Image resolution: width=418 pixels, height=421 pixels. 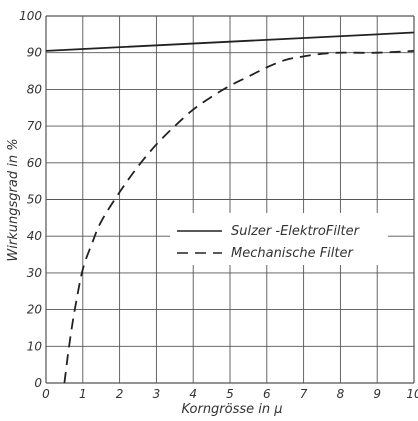 I want to click on y-tick-label: 0, so click(x=38, y=383).